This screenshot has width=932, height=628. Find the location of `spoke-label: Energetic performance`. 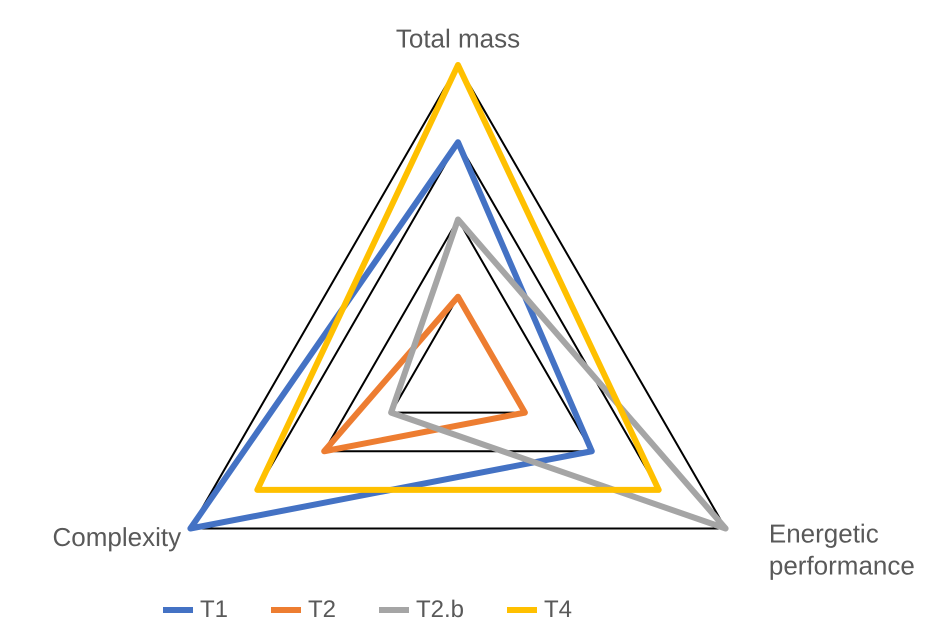

spoke-label: Energetic performance is located at coordinates (841, 549).